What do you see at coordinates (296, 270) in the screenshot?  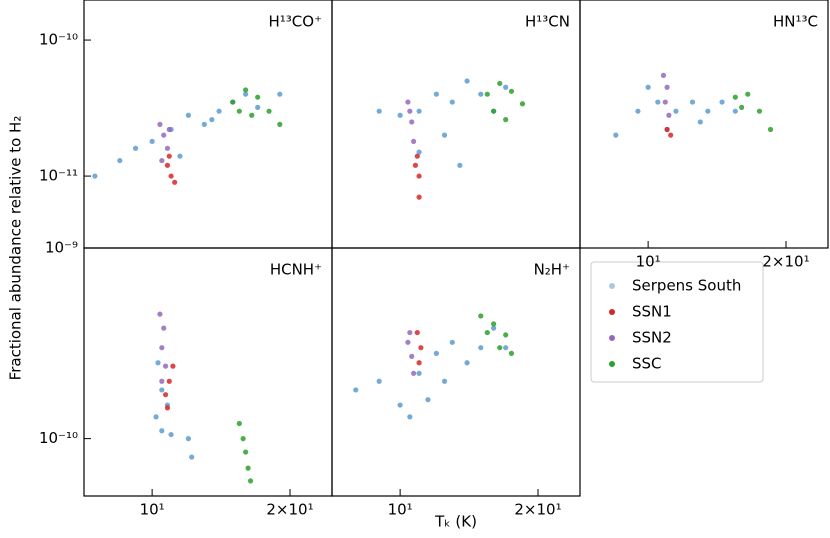 I see `panel-title: HCNH⁺` at bounding box center [296, 270].